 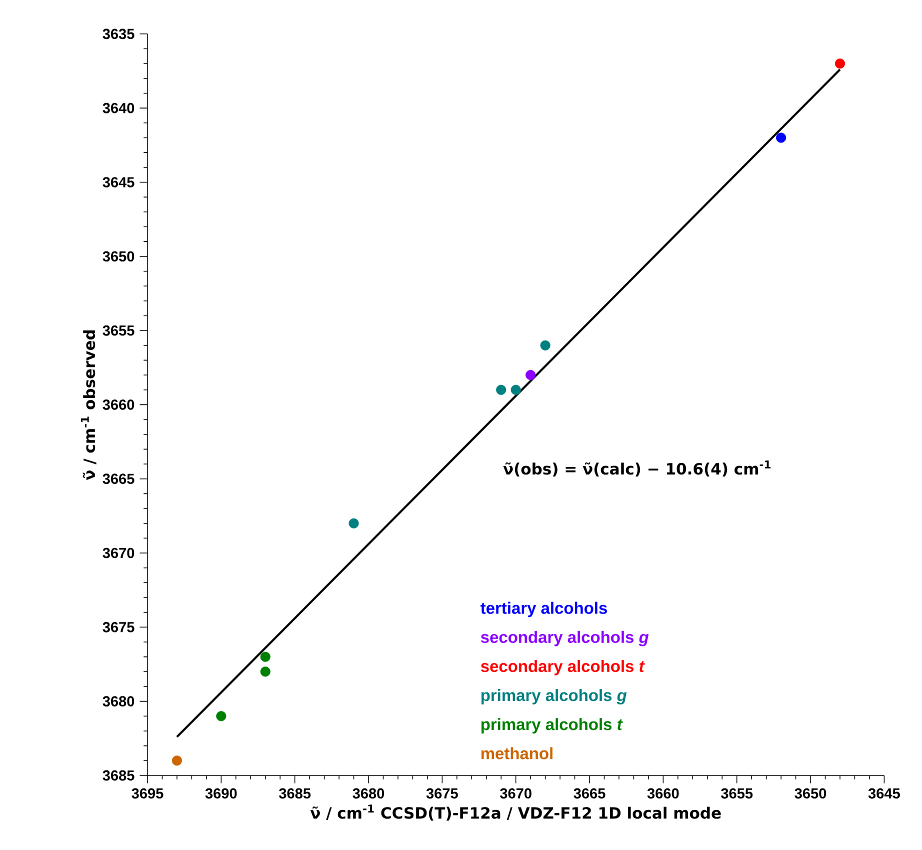 What do you see at coordinates (118, 108) in the screenshot?
I see `y-tick-label: 3640` at bounding box center [118, 108].